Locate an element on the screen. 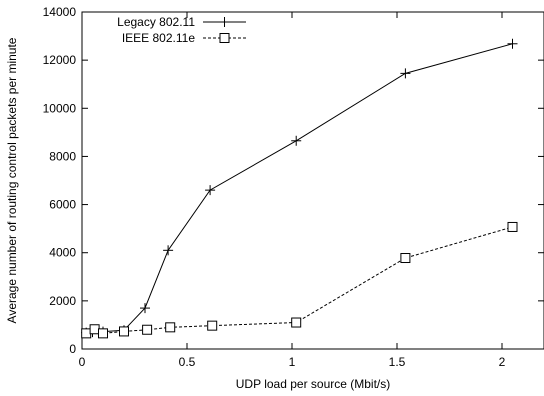 This screenshot has height=396, width=544. x-tick-label: 1 is located at coordinates (292, 362).